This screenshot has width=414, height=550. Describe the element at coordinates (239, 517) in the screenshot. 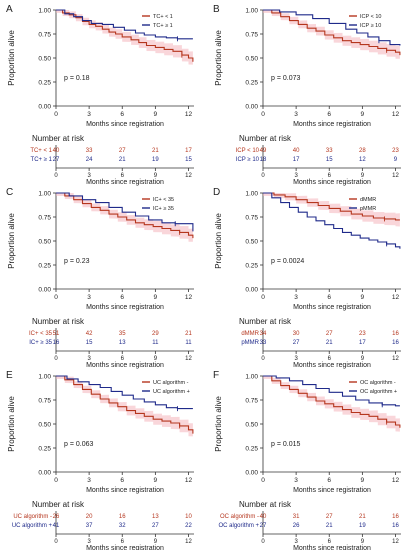

I see `risk-group-label: OC algorithm -` at that location.